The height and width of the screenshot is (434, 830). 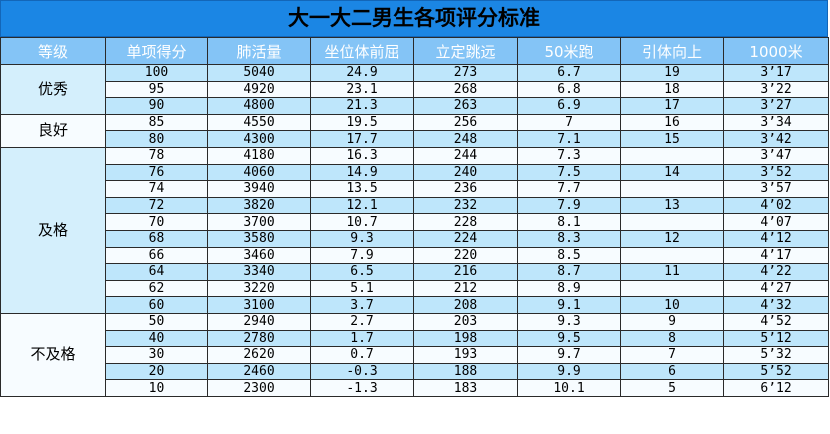 I want to click on header-score: 单项得分, so click(x=156, y=51).